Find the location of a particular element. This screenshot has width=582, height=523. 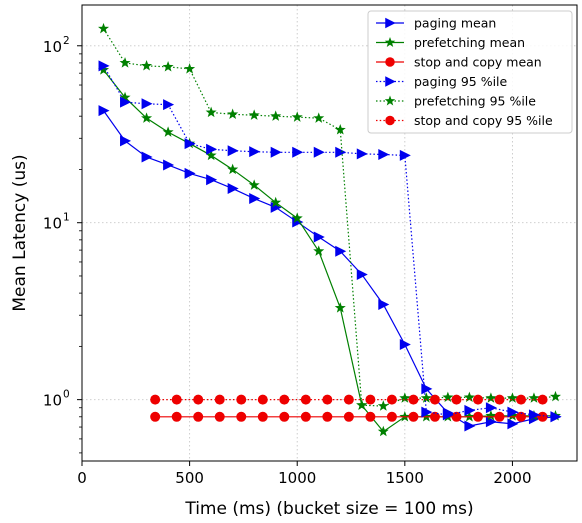

legend-entry: prefetching mean is located at coordinates (469, 42).